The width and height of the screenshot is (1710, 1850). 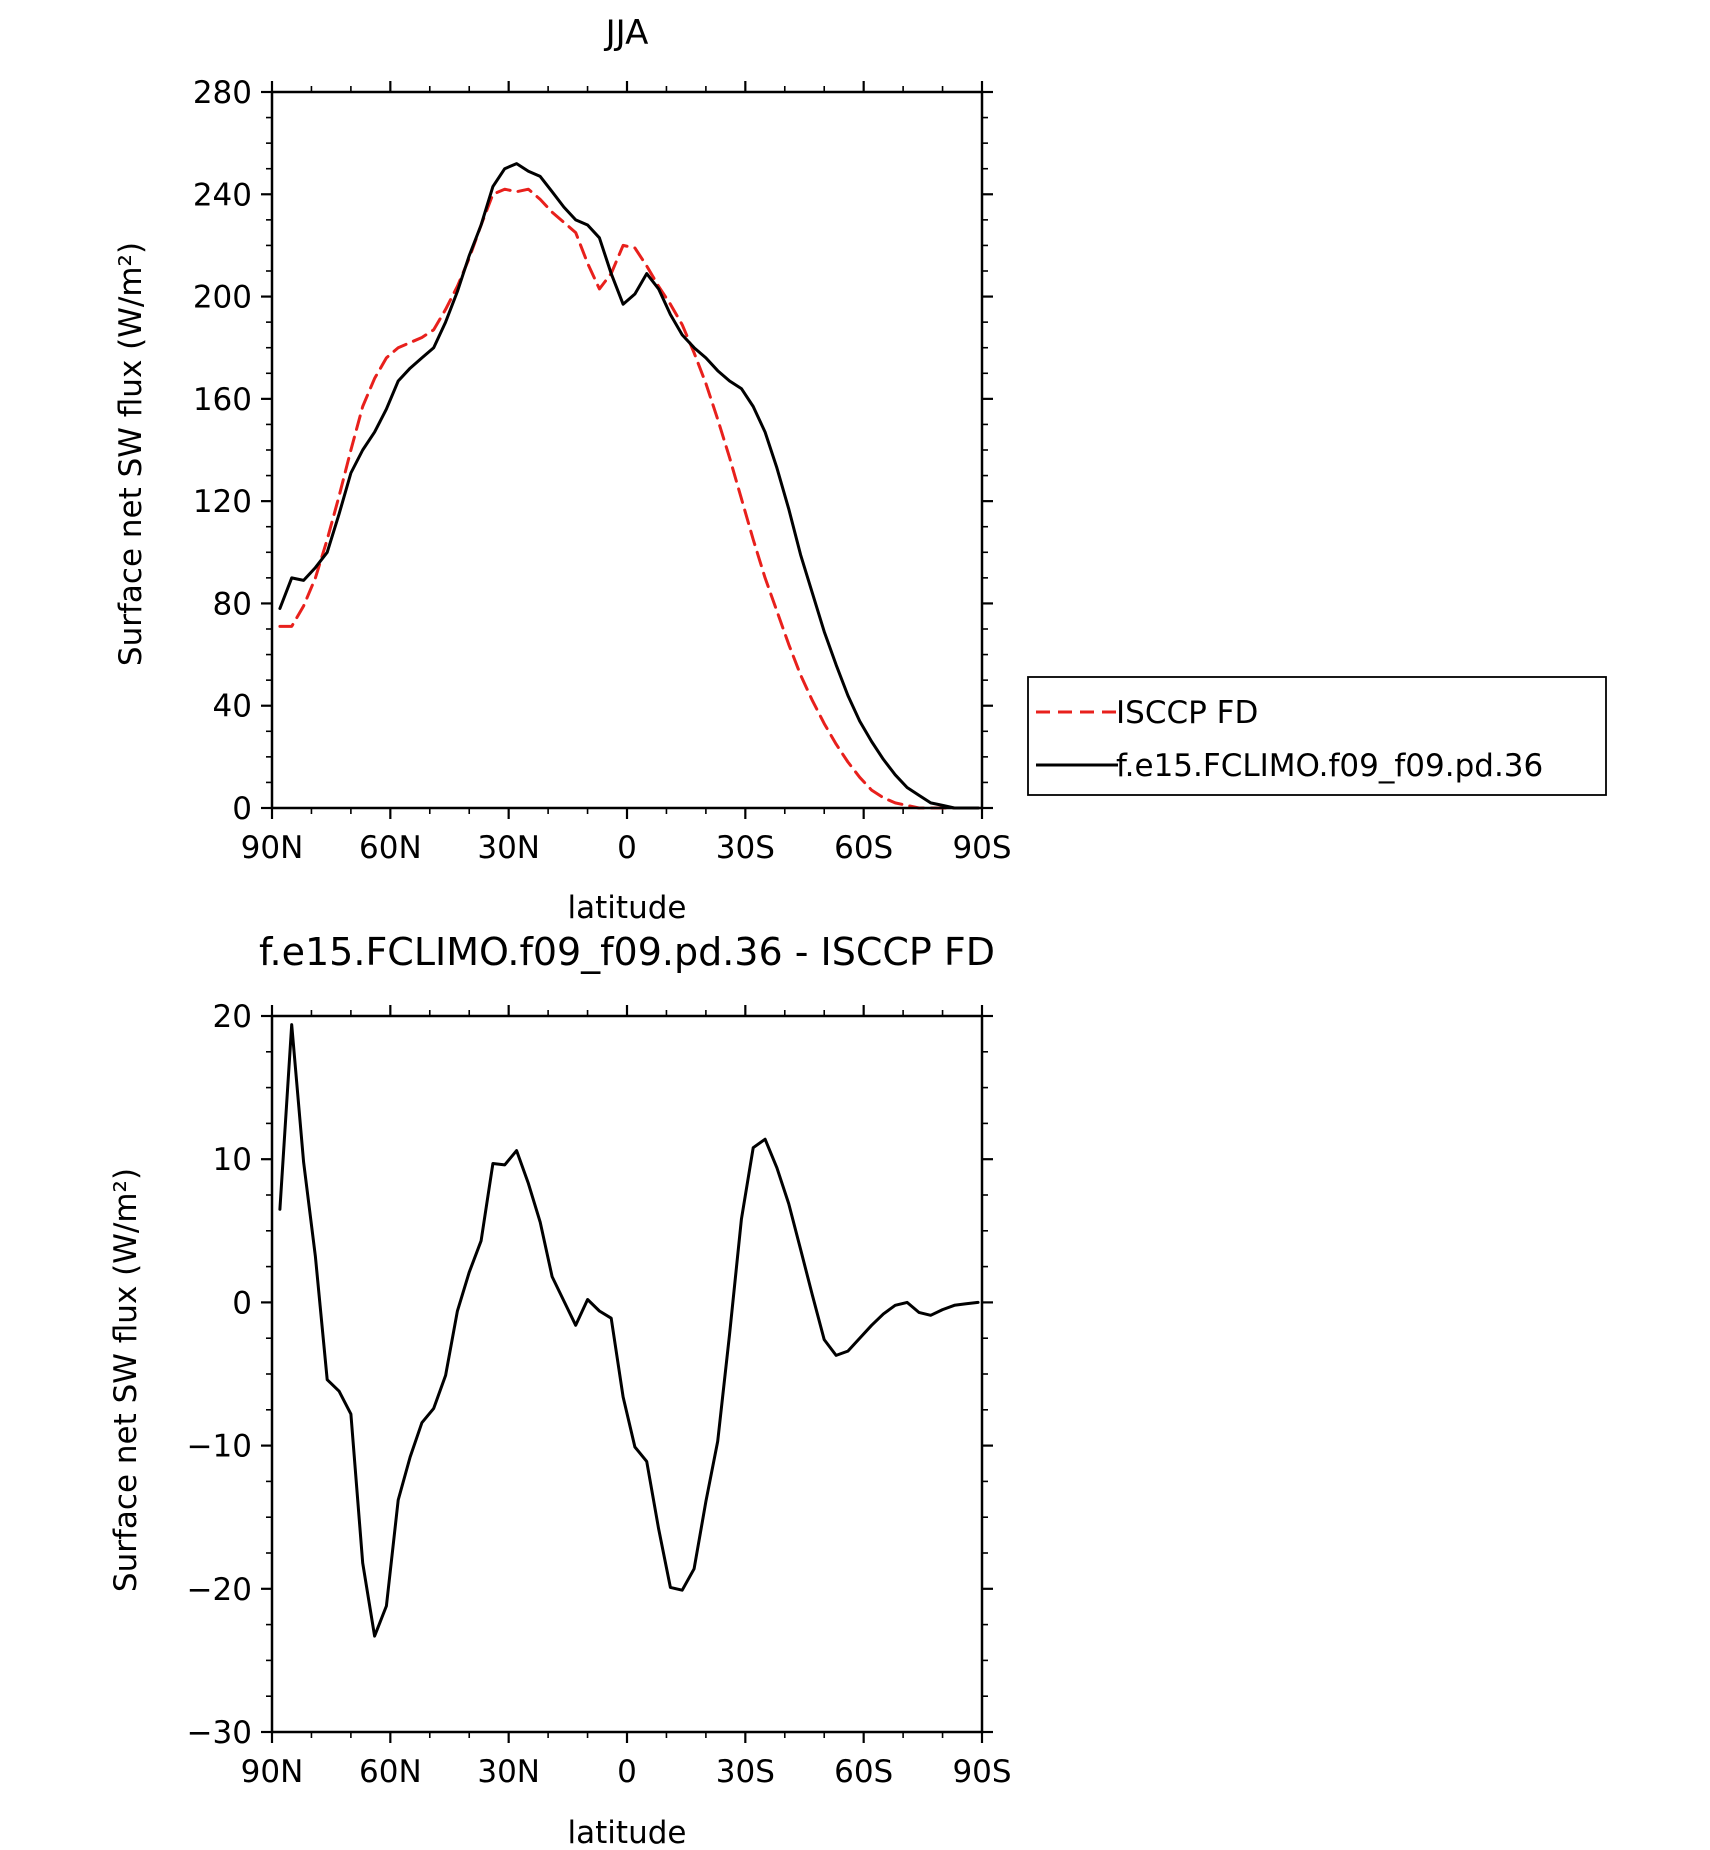 I want to click on legend-item-model: f.e15.FCLIMO.f09_f09.pd.36, so click(x=1289, y=766).